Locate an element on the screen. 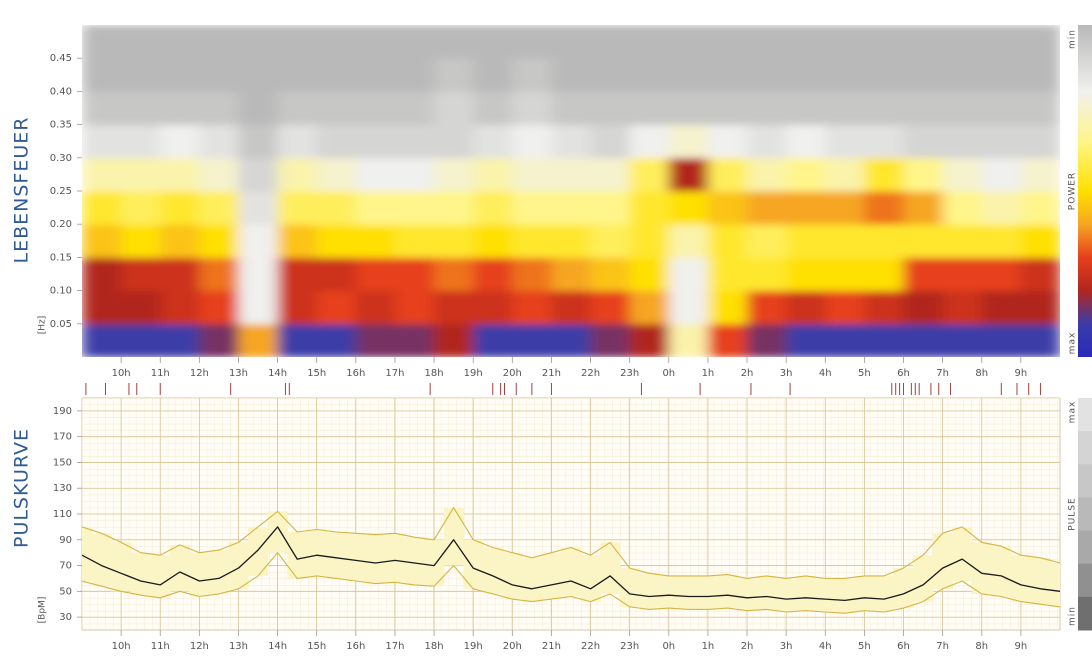  y-tick-label: 0.25 is located at coordinates (61, 191).